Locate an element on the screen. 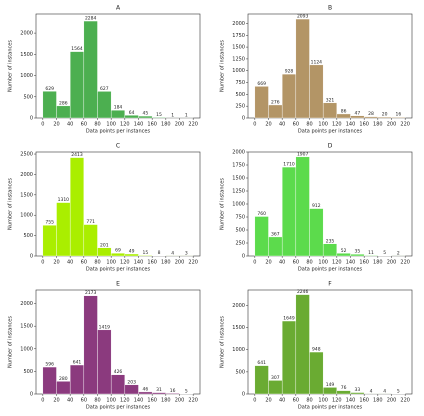 The image size is (424, 416). value-label: 307 is located at coordinates (275, 378).